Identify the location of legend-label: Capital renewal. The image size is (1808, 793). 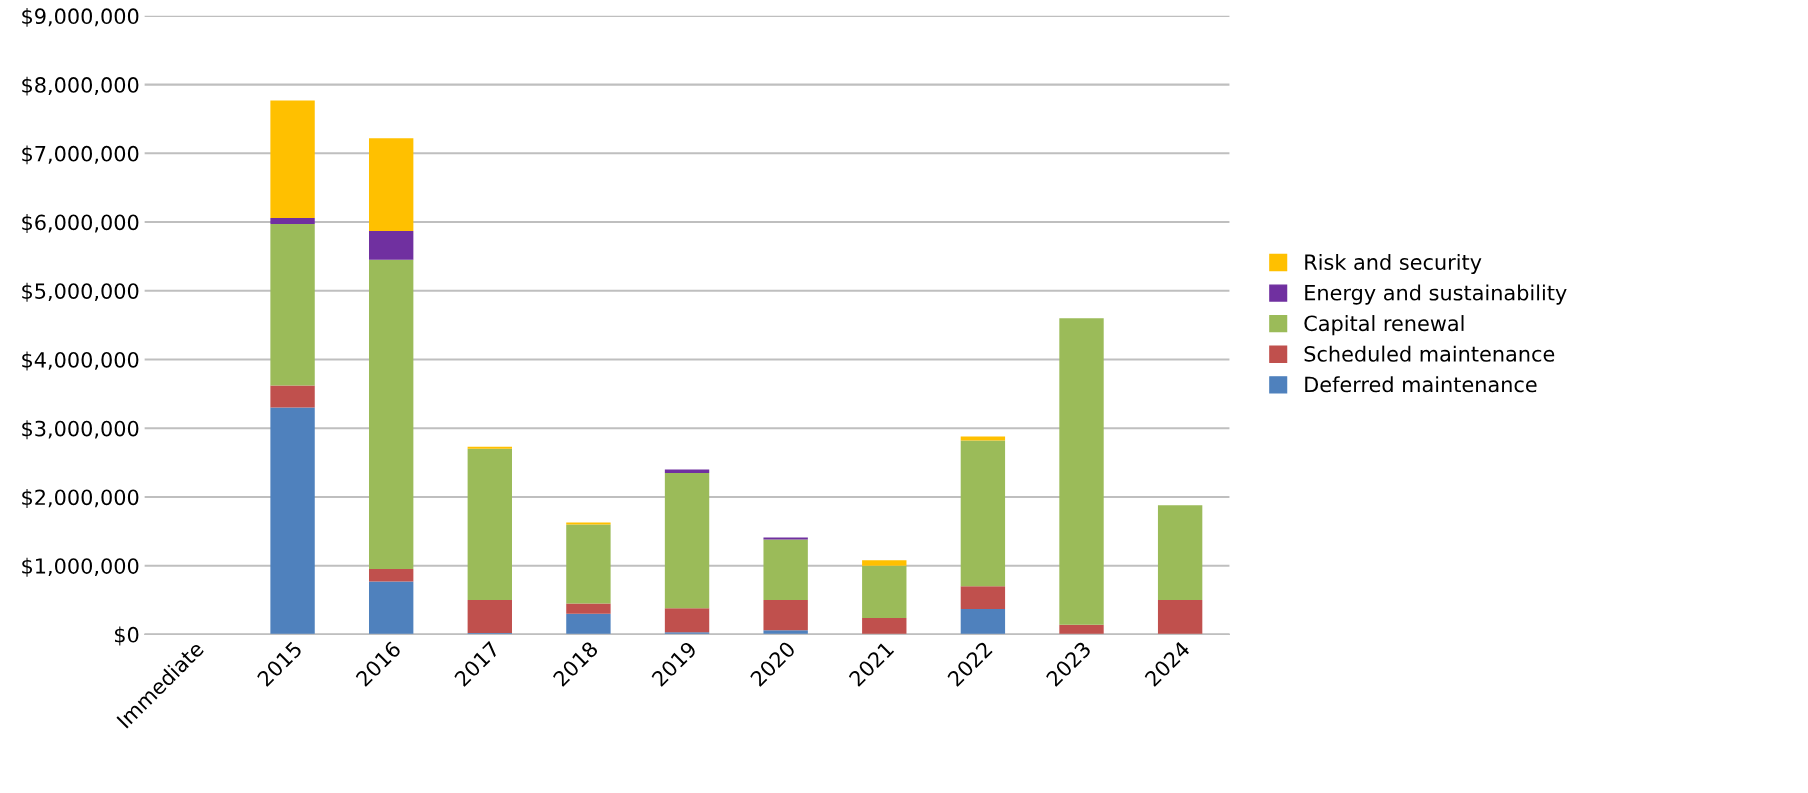
(1384, 325).